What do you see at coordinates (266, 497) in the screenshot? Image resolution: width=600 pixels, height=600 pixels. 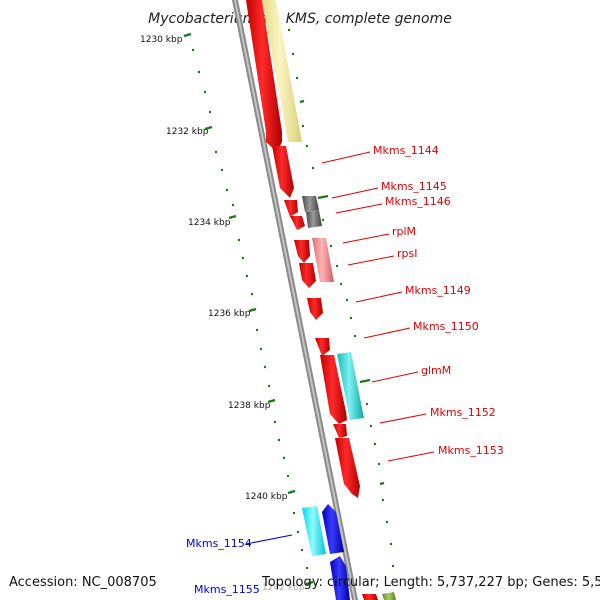 I see `ruler-label: 1240 kbp` at bounding box center [266, 497].